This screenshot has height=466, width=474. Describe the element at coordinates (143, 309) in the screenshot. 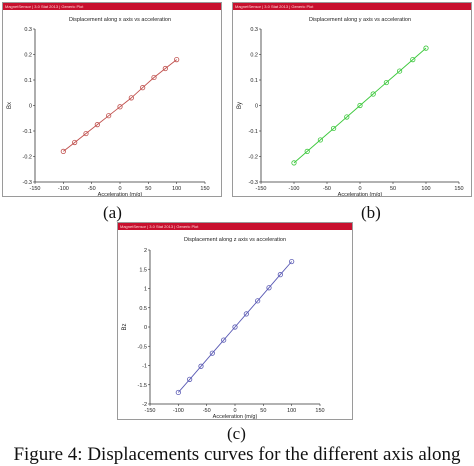

I see `y-tick-label: 0.5` at that location.